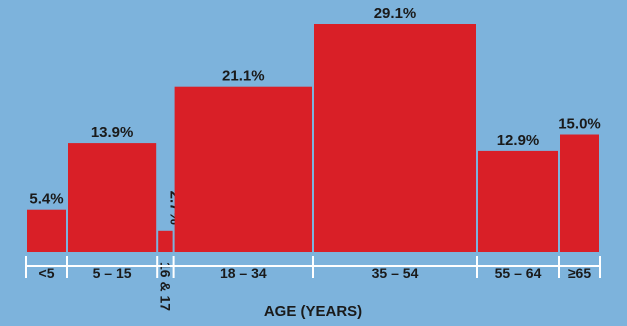 The image size is (627, 326). I want to click on value-label-5: 5.4%, so click(46, 199).